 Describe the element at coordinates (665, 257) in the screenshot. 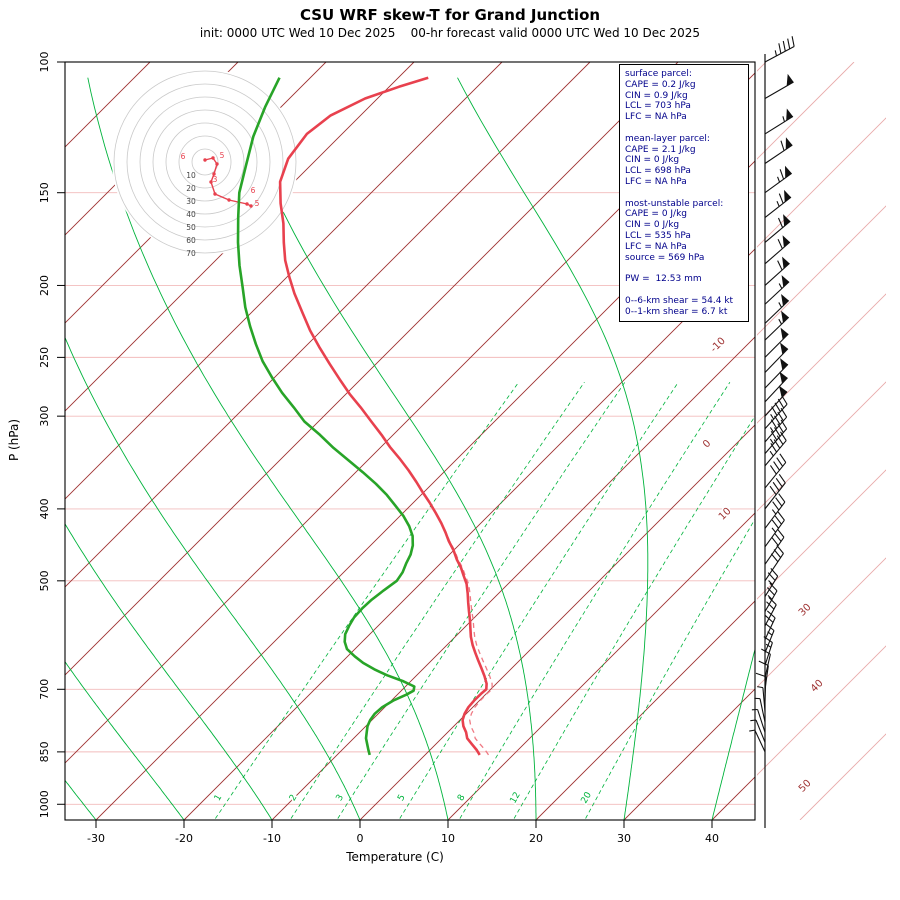

I see `parcel-info-line: source = 569 hPa` at that location.